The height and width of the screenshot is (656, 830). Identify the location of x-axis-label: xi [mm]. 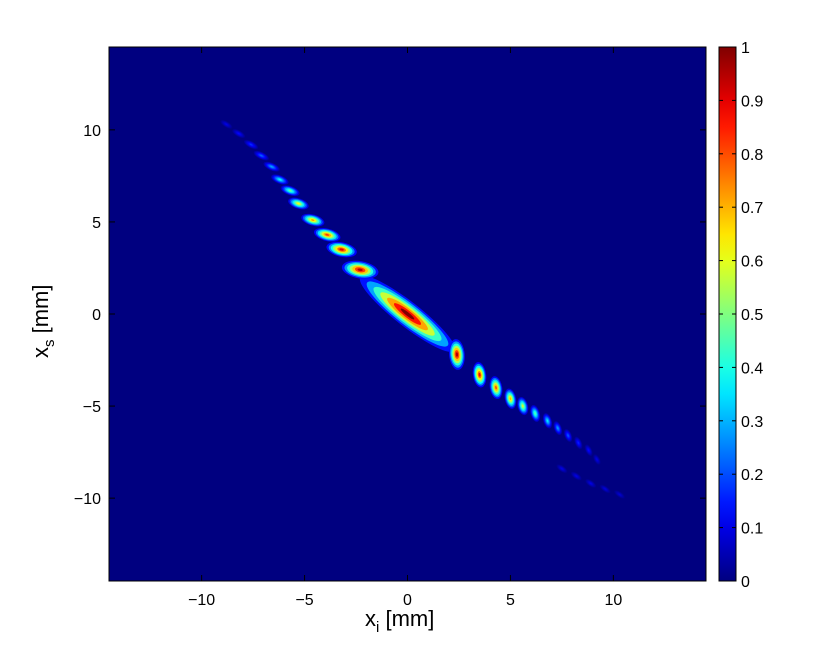
(399, 621).